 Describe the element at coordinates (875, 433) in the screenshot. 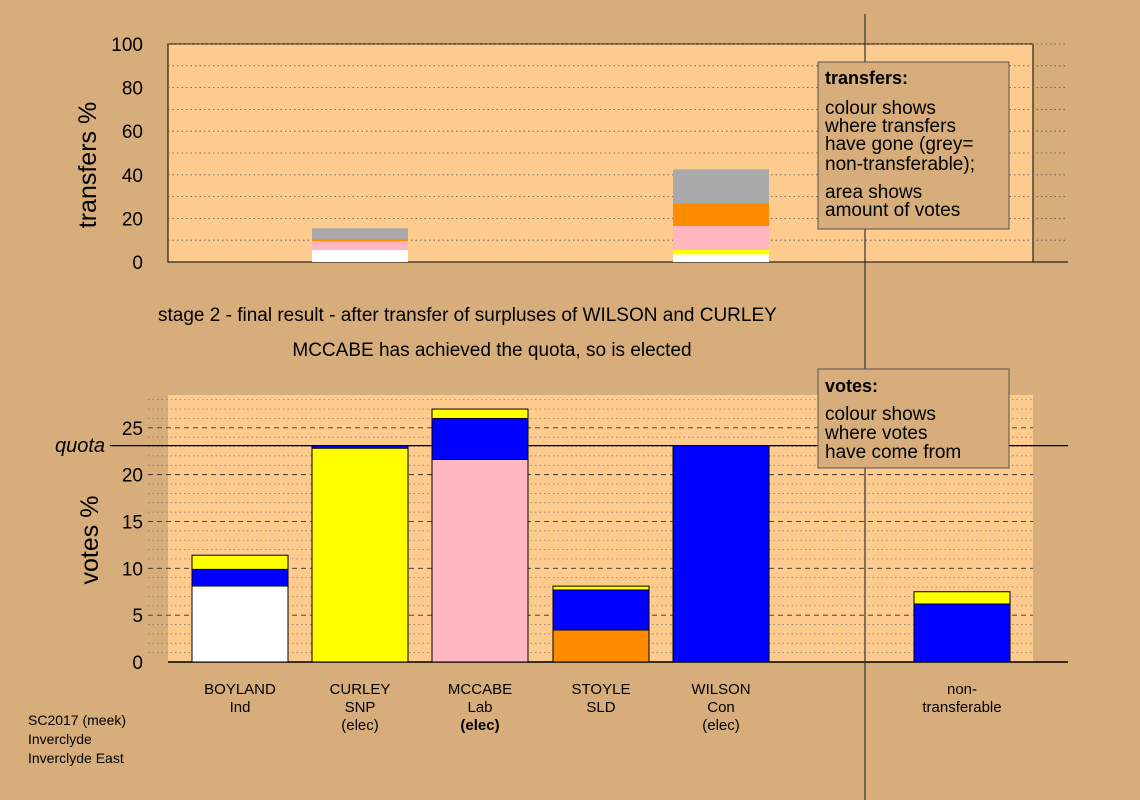

I see `votes-legend-line: where votes` at that location.